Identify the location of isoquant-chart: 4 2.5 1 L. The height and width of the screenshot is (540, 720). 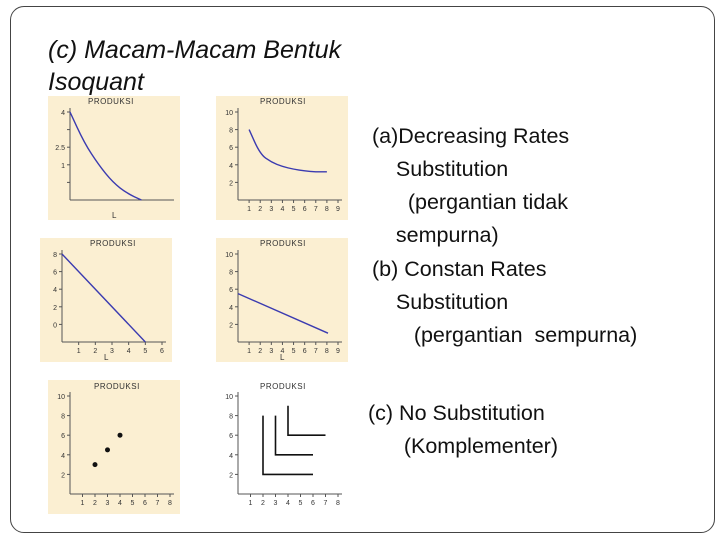
(114, 164).